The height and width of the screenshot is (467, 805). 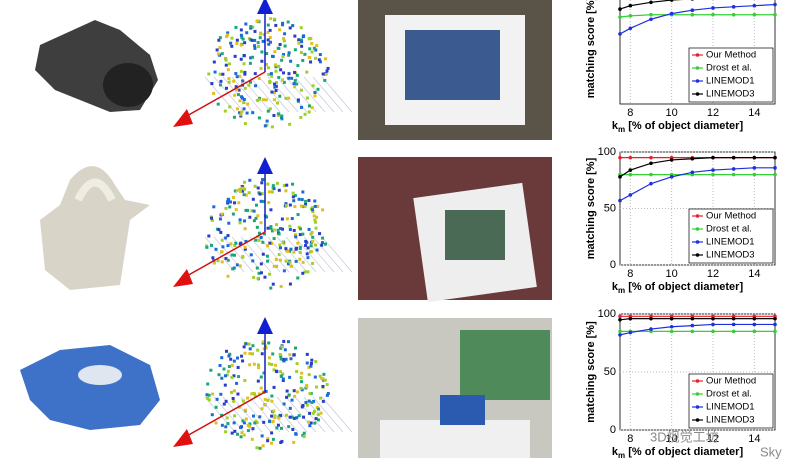 I want to click on marker-board, so click(x=455, y=439).